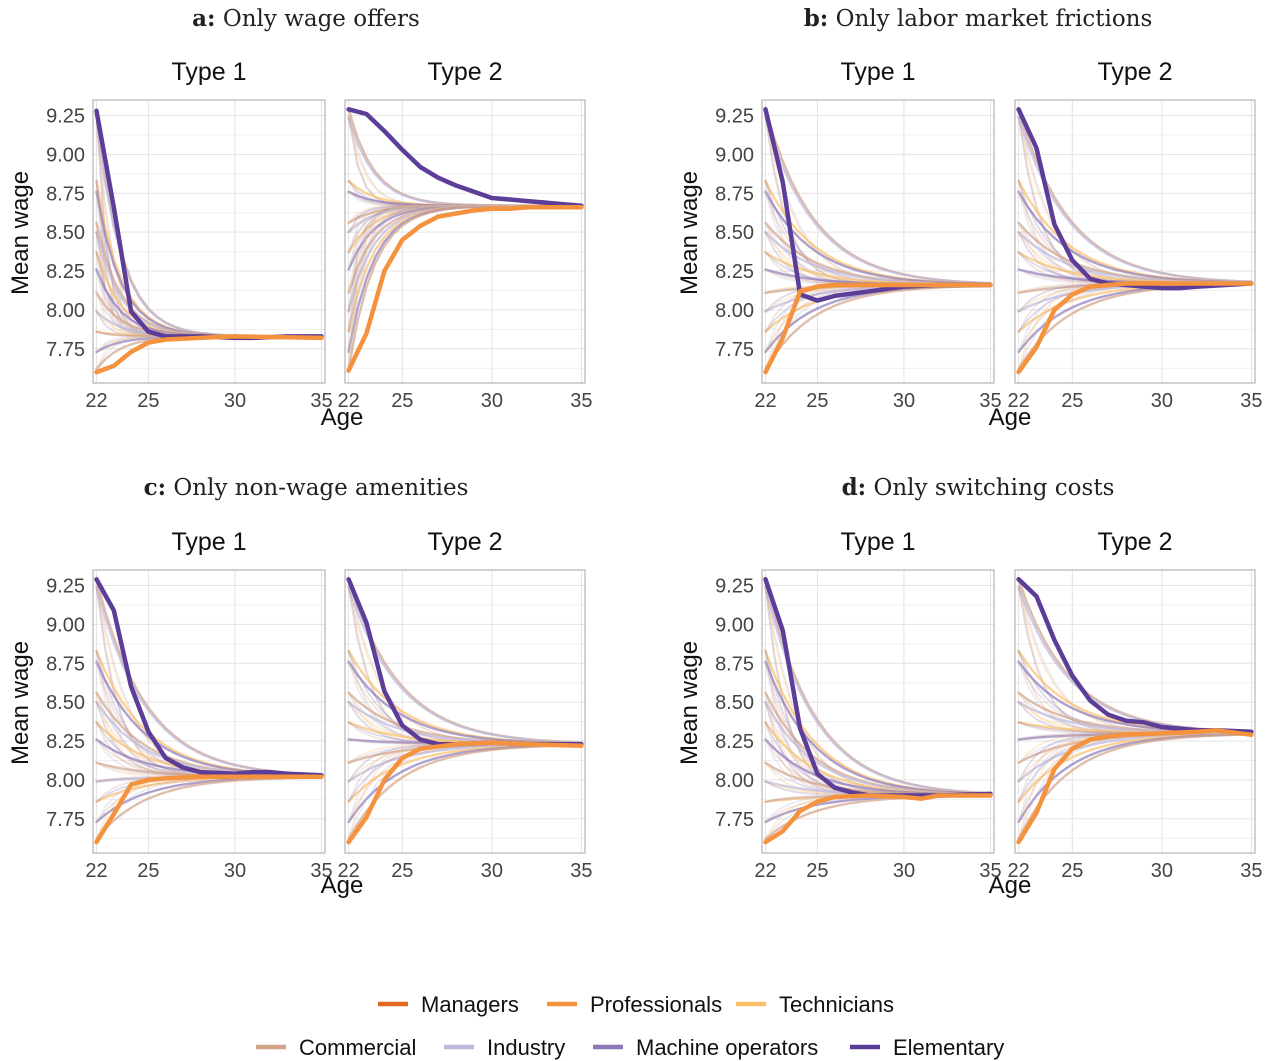 Image resolution: width=1268 pixels, height=1061 pixels. I want to click on legend-label: Machine operators, so click(727, 1047).